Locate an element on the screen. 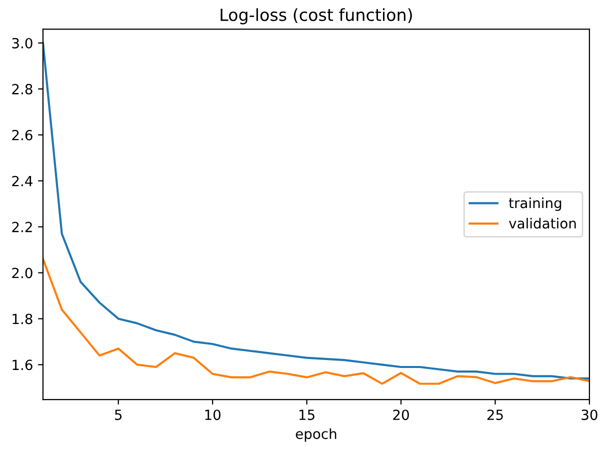 This screenshot has width=614, height=449. x-tick-label: 10 is located at coordinates (212, 415).